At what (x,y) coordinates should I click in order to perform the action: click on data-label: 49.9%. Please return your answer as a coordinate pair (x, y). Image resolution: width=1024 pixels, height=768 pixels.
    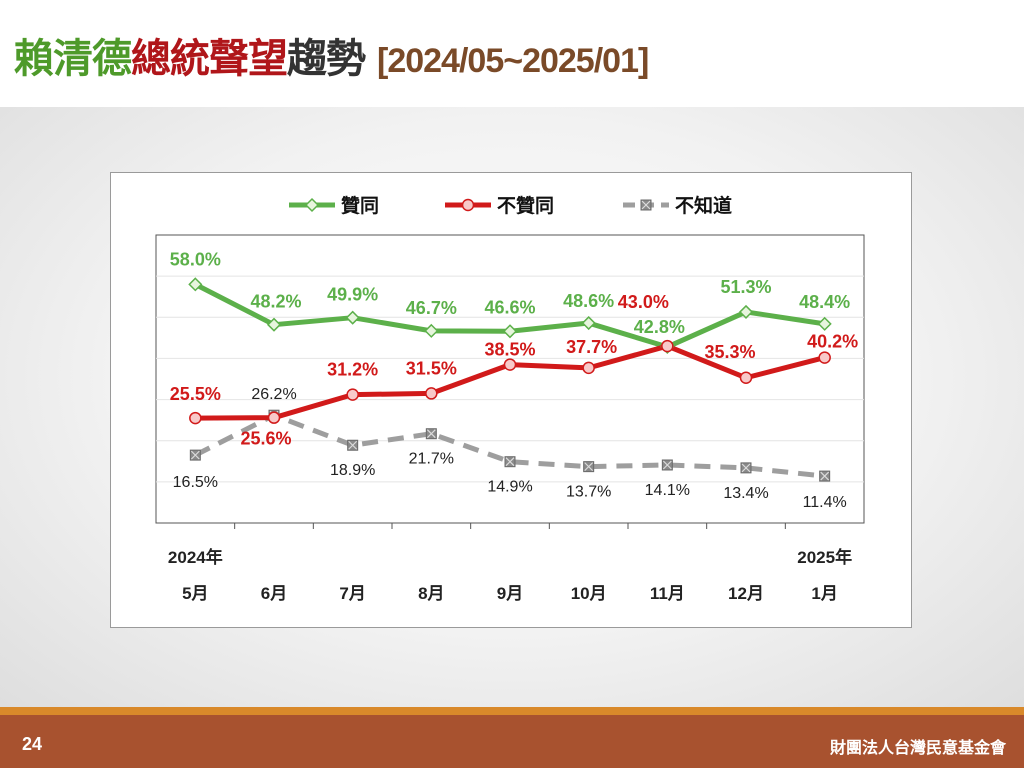
    Looking at the image, I should click on (352, 295).